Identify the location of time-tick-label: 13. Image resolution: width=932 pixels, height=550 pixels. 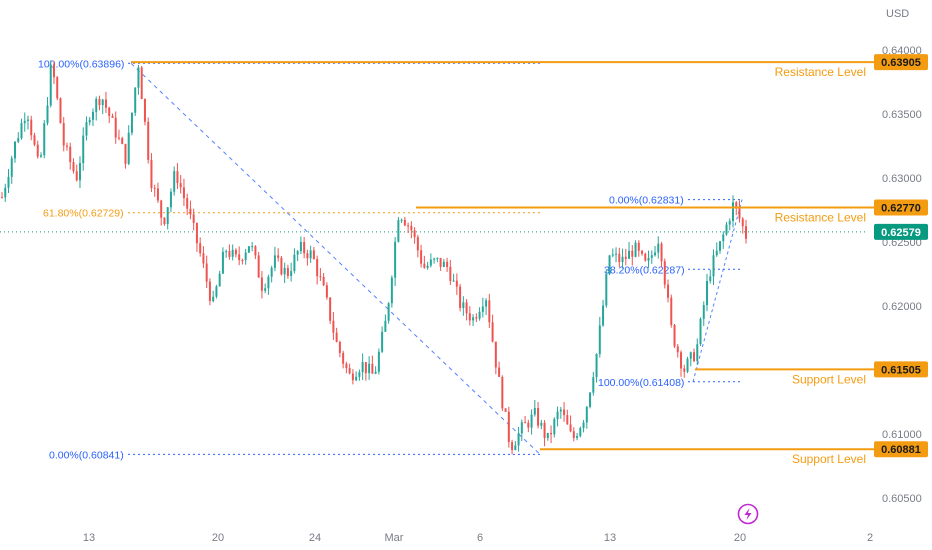
(89, 538).